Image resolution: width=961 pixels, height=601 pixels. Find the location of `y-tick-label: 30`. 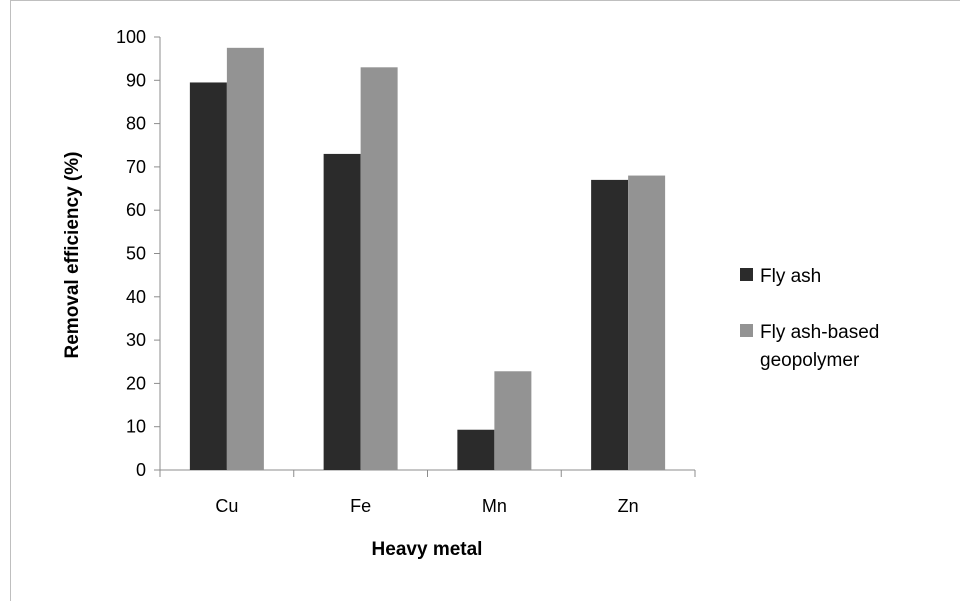

y-tick-label: 30 is located at coordinates (136, 340).